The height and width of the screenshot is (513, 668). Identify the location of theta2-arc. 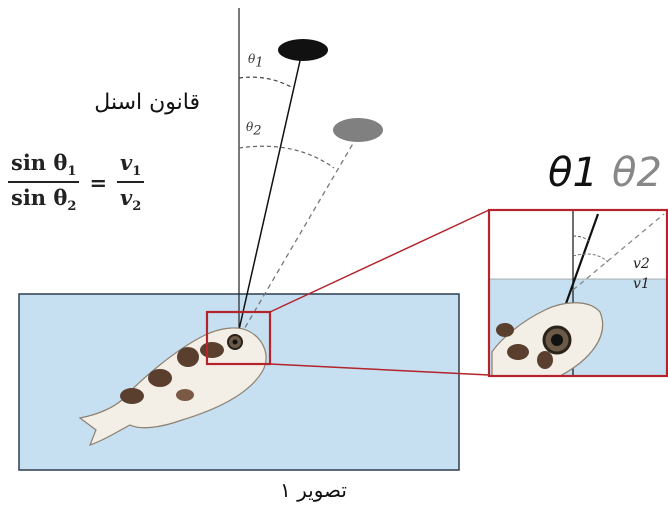
(286, 157).